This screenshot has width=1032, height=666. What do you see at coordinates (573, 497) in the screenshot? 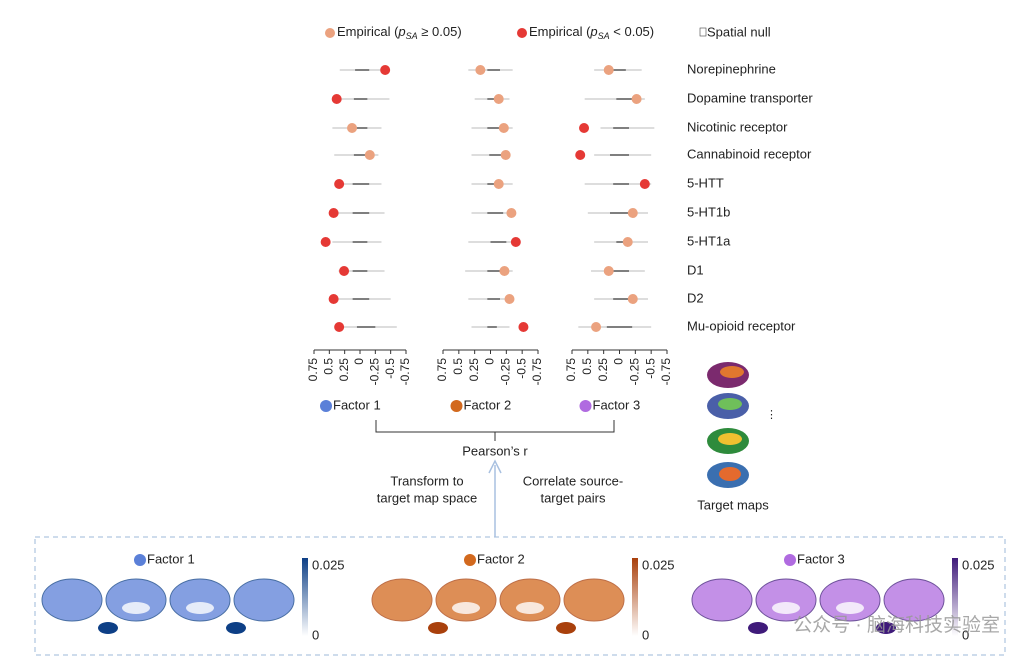
I see `note: target pairs` at bounding box center [573, 497].